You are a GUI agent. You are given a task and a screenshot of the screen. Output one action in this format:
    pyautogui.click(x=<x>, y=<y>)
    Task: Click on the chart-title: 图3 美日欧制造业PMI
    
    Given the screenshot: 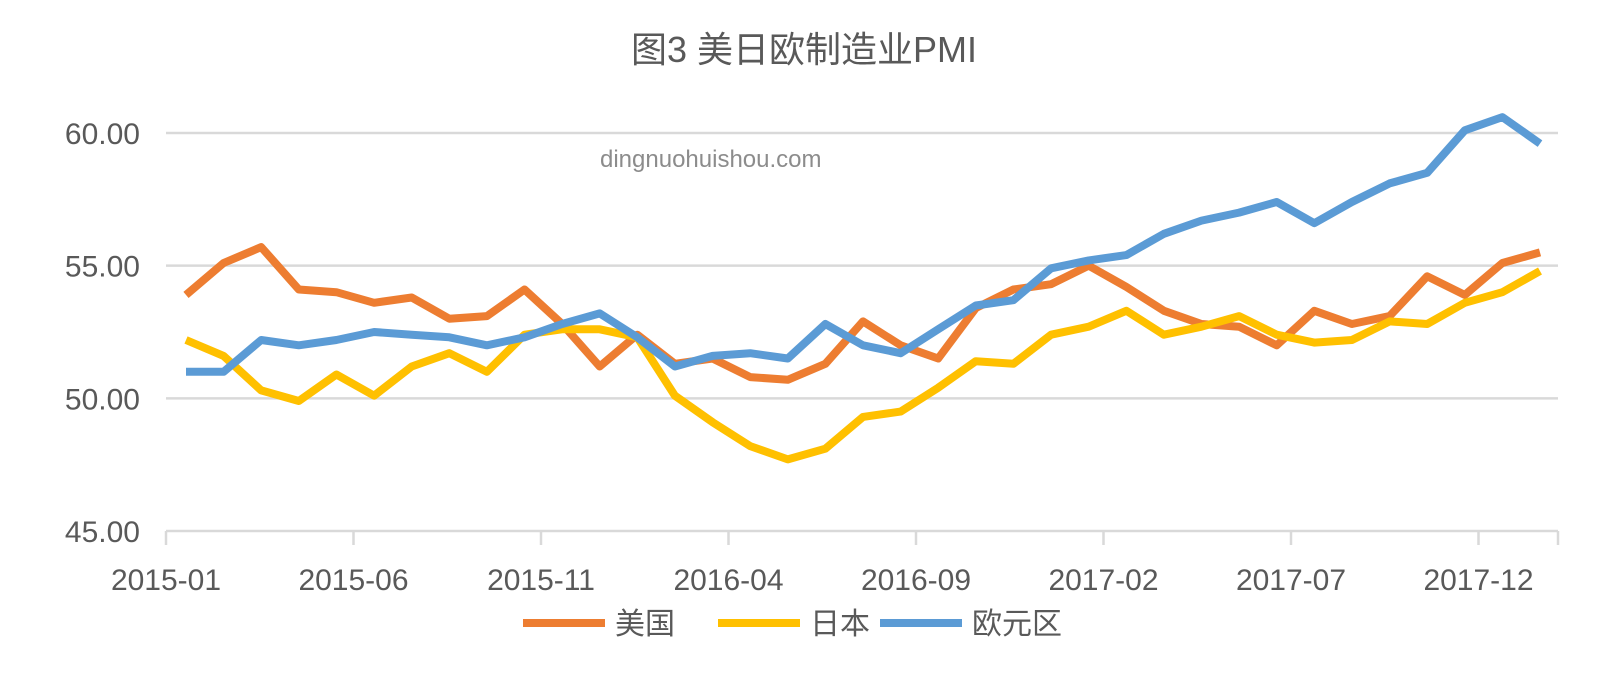 What is the action you would take?
    pyautogui.click(x=804, y=49)
    